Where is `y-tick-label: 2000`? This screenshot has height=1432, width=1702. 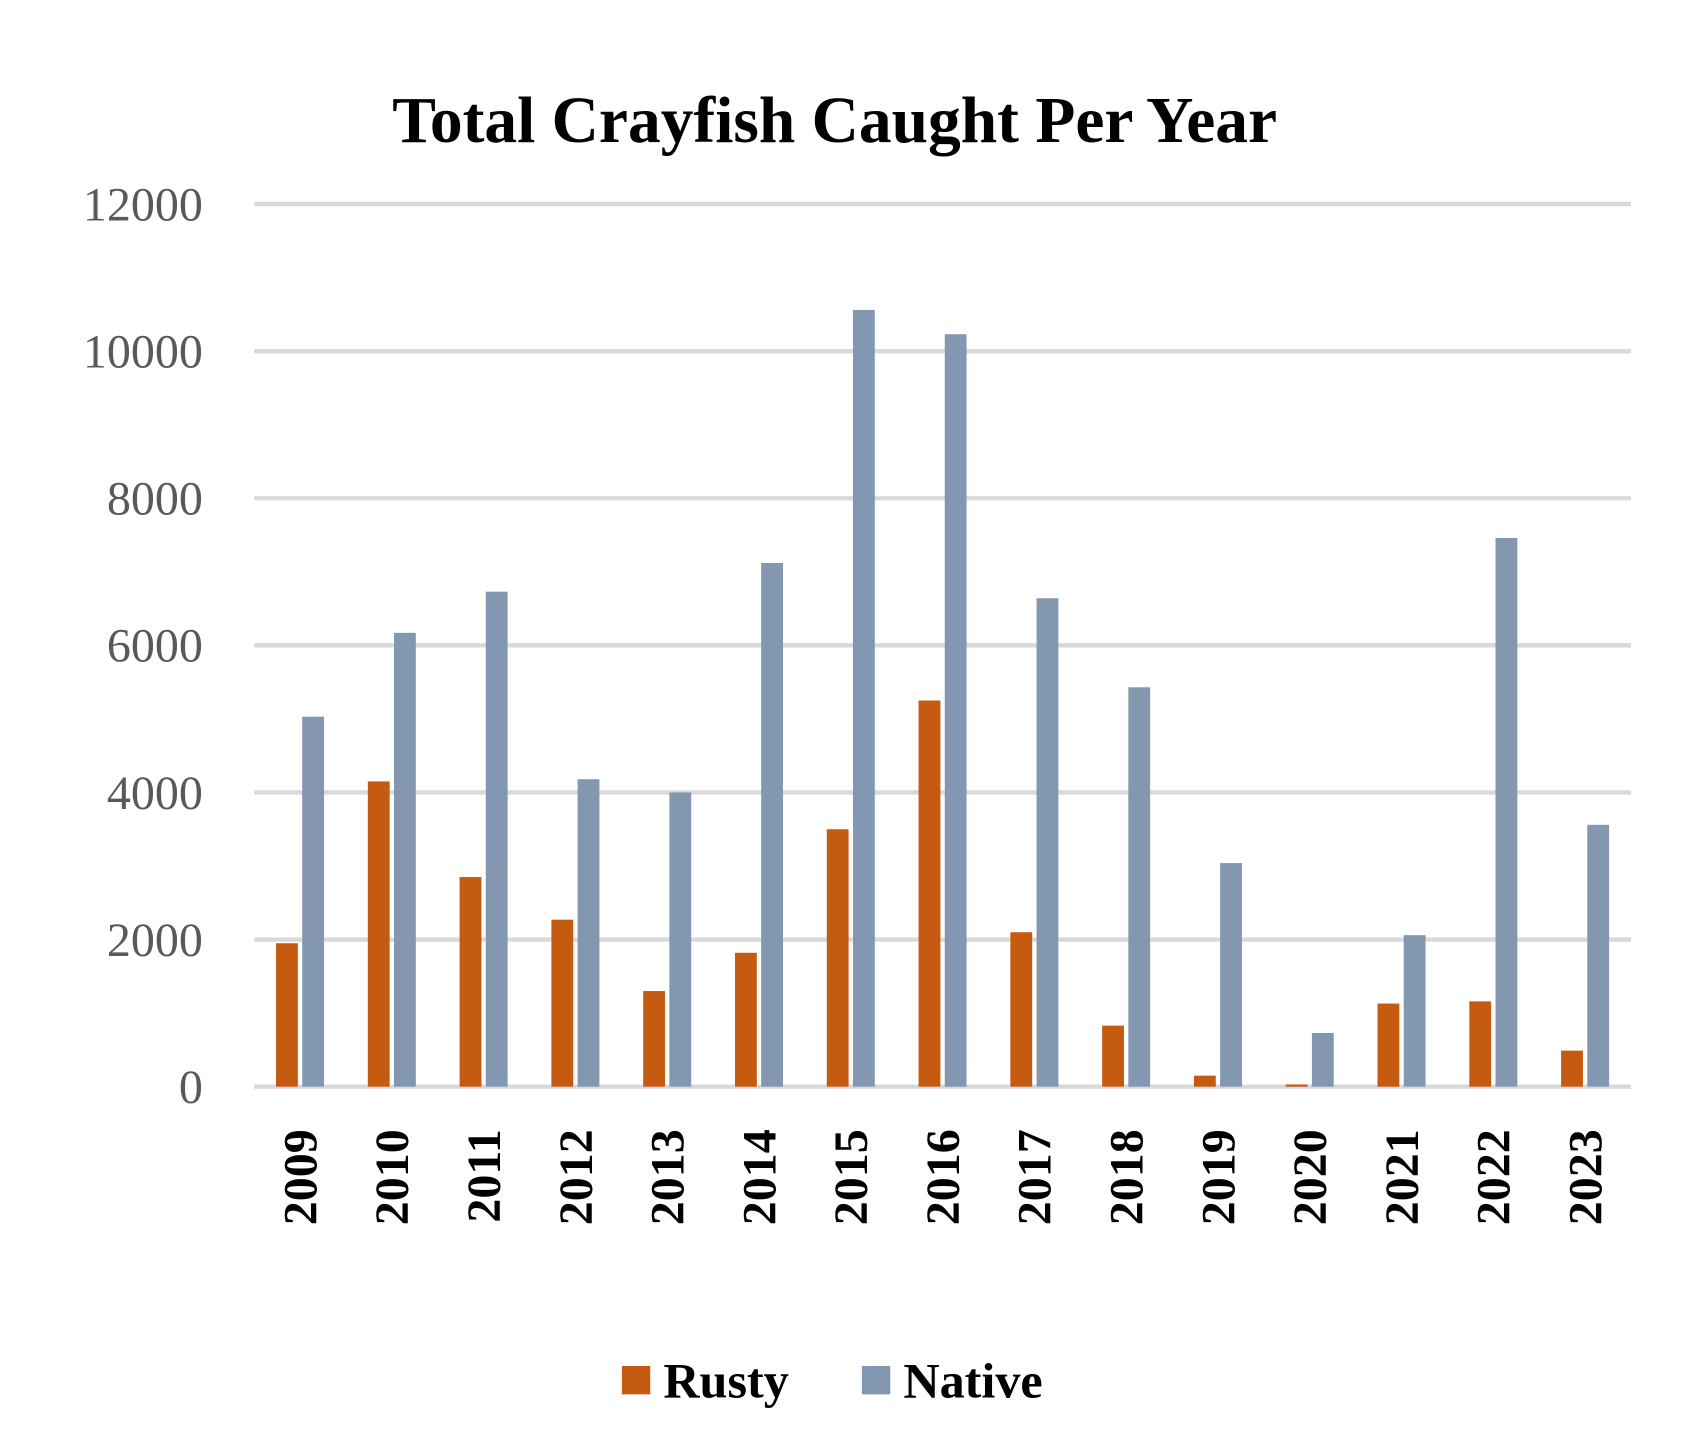 y-tick-label: 2000 is located at coordinates (155, 940).